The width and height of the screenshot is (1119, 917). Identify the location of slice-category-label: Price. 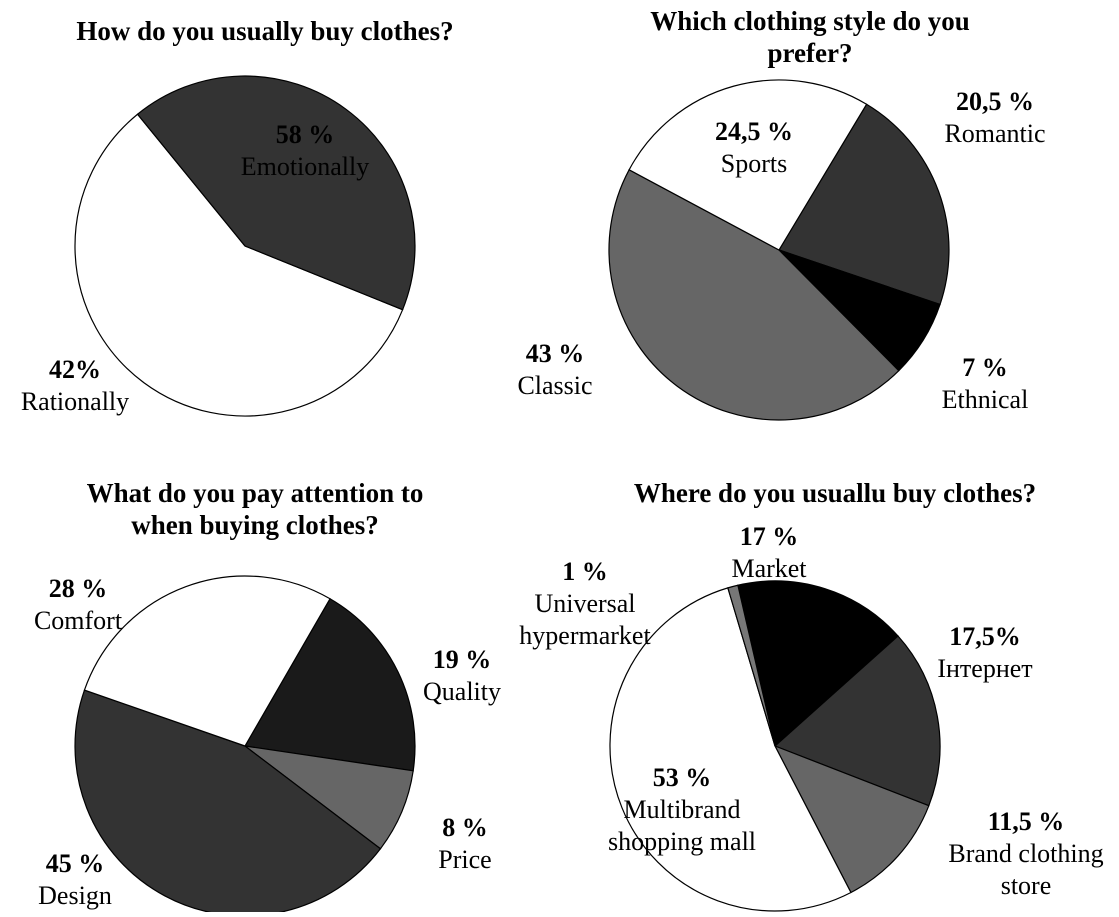
(464, 859).